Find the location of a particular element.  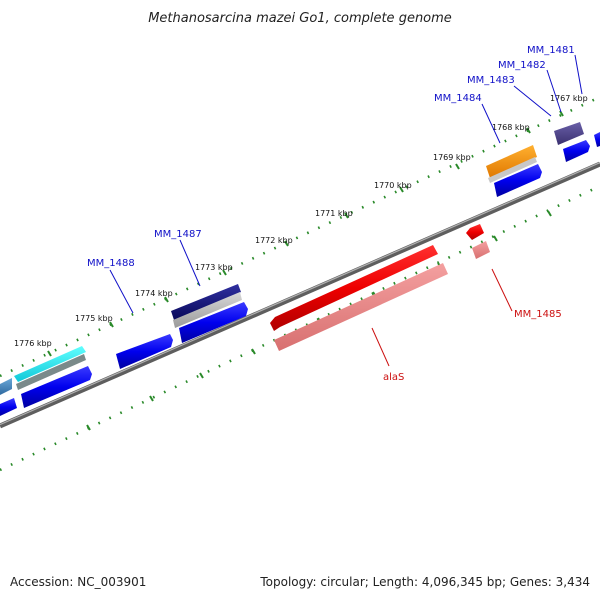

gene-arrow-mm1481 is located at coordinates (597, 139).